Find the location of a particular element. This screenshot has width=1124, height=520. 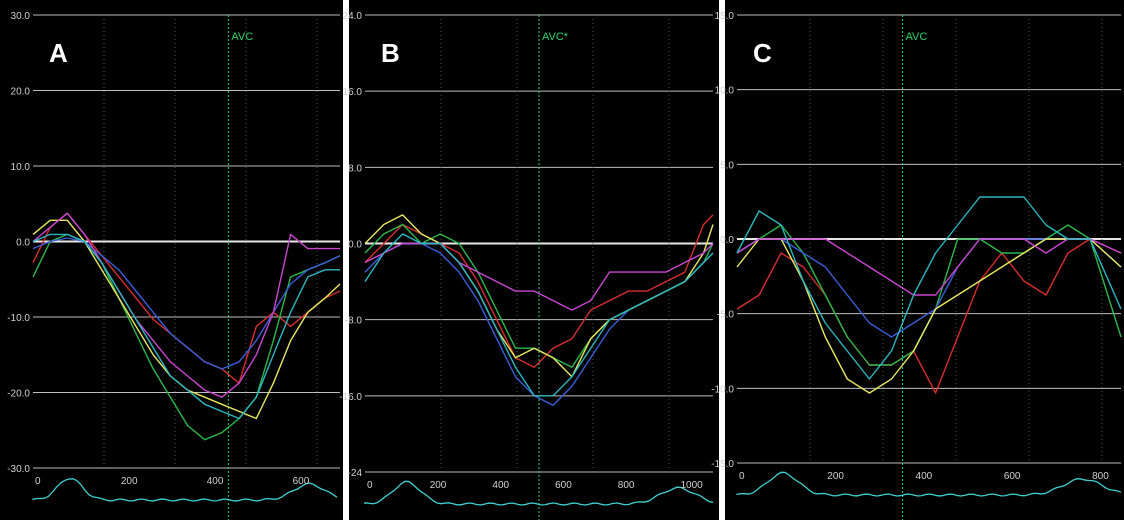

y-tick-label: 24.0 is located at coordinates (353, 16).